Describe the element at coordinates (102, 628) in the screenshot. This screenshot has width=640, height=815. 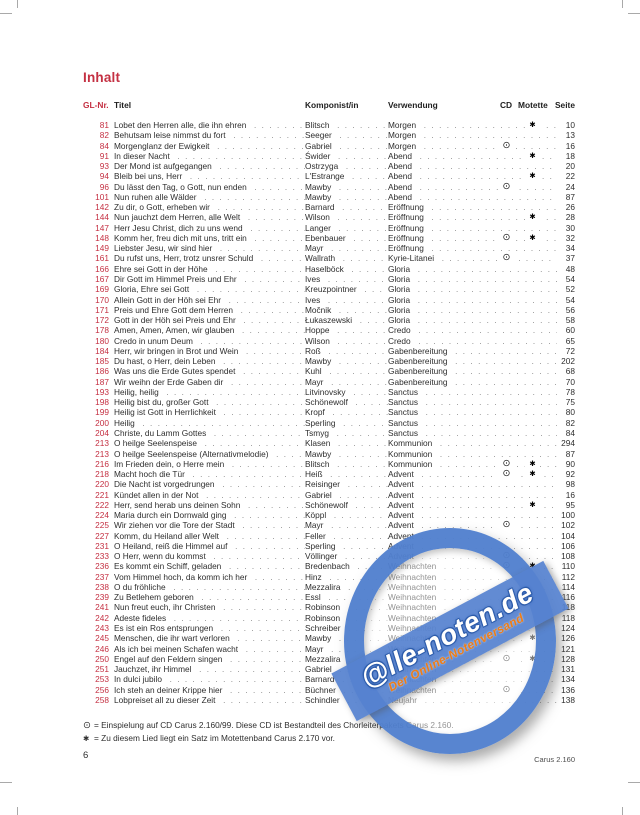
I see `row-gl-number: 243` at that location.